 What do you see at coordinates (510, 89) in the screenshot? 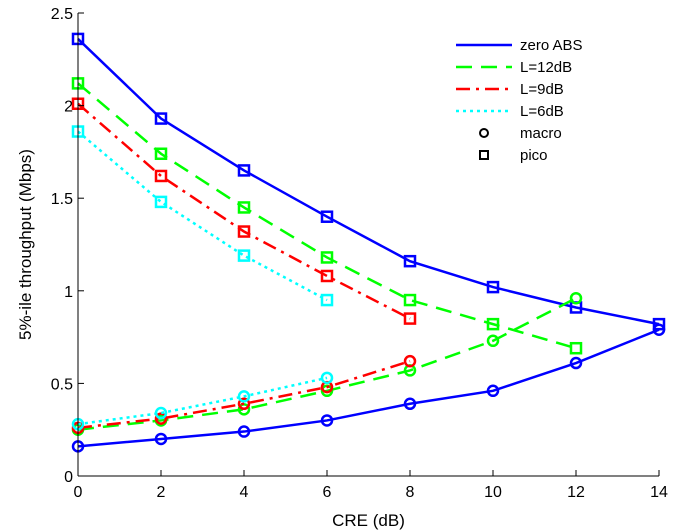
I see `legend-item-l-9db: L=9dB` at bounding box center [510, 89].